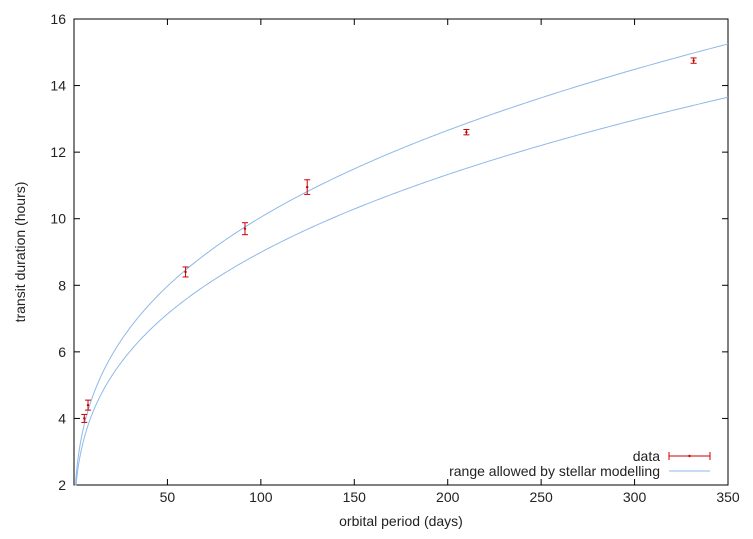  Describe the element at coordinates (728, 497) in the screenshot. I see `x-tick-label: 350` at that location.